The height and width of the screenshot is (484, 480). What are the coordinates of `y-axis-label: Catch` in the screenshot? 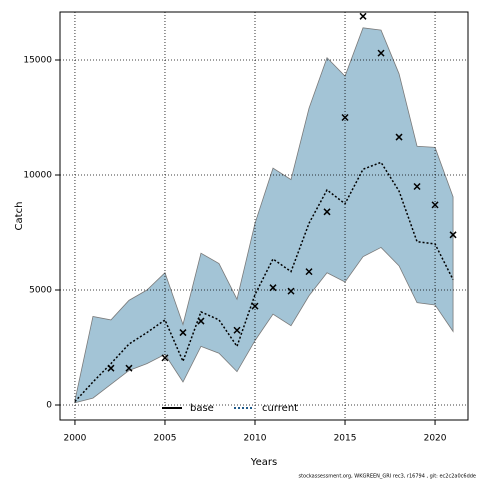 It's located at (19, 216).